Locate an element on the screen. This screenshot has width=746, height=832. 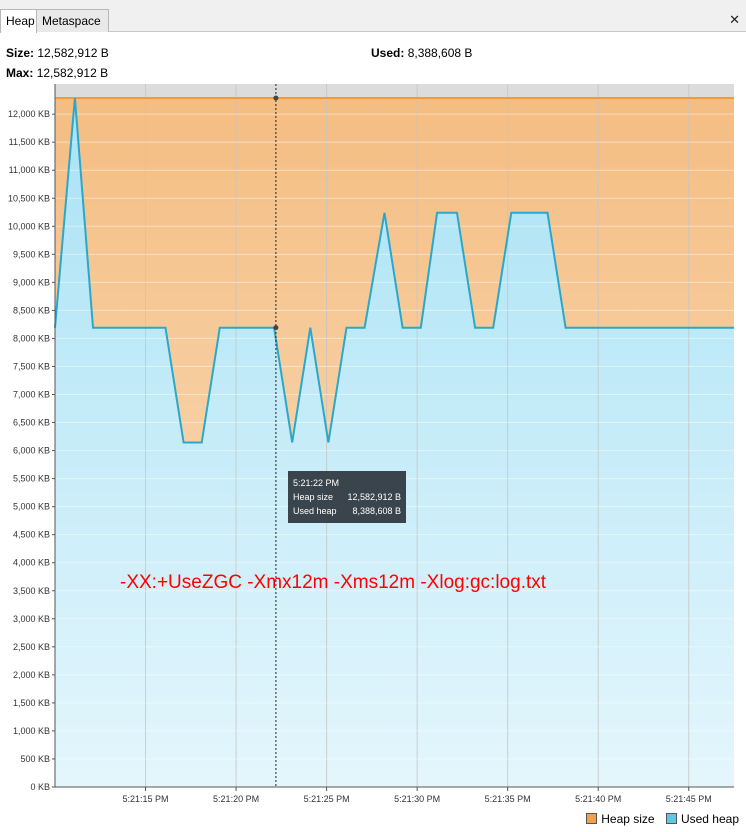
y-tick-label: 1,500 KB is located at coordinates (31, 703).